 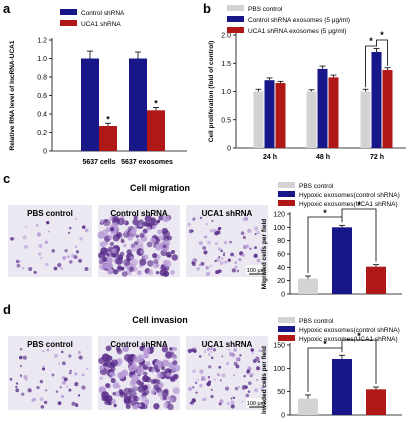 What do you see at coordinates (342, 387) in the screenshot?
I see `chart-d-bar` at bounding box center [342, 387].